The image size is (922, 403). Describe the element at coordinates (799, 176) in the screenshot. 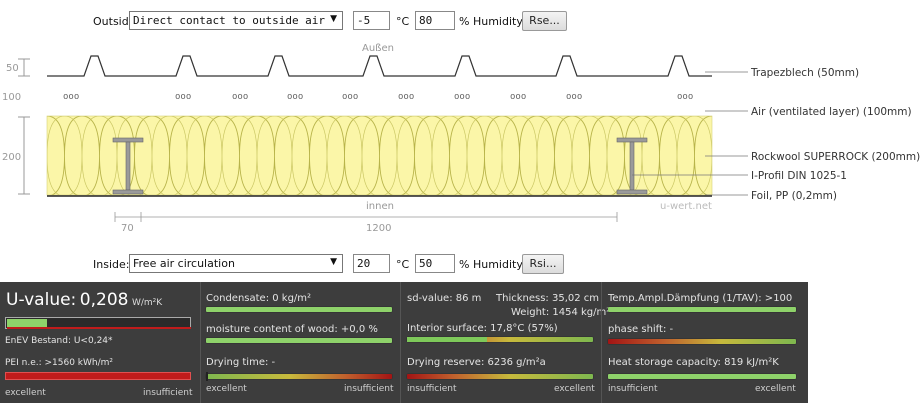

I see `layer-label-i-profile: I-Profil DIN 1025-1` at that location.